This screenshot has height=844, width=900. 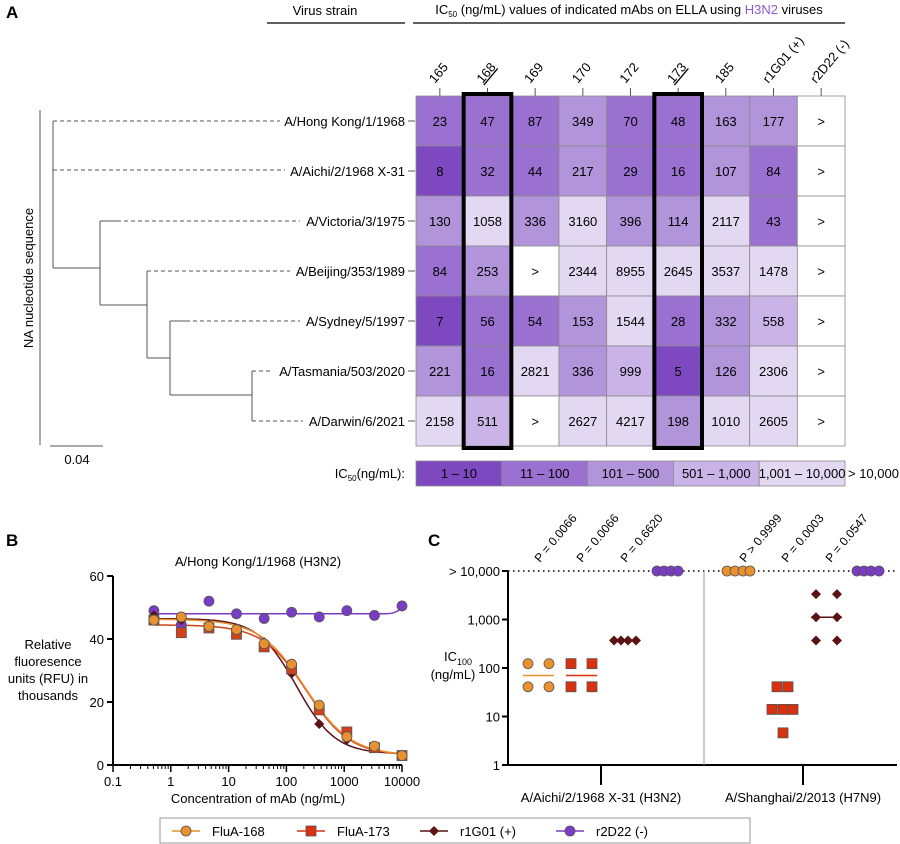 I want to click on chart-c-ylabel-unit: (ng/mL), so click(x=453, y=674).